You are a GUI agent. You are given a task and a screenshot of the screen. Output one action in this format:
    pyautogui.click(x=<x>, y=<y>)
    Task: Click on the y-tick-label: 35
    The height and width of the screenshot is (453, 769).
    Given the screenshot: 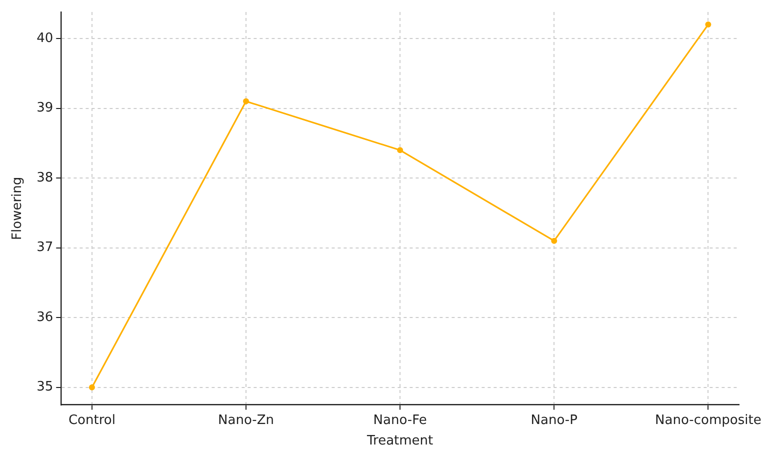 What is the action you would take?
    pyautogui.click(x=45, y=387)
    